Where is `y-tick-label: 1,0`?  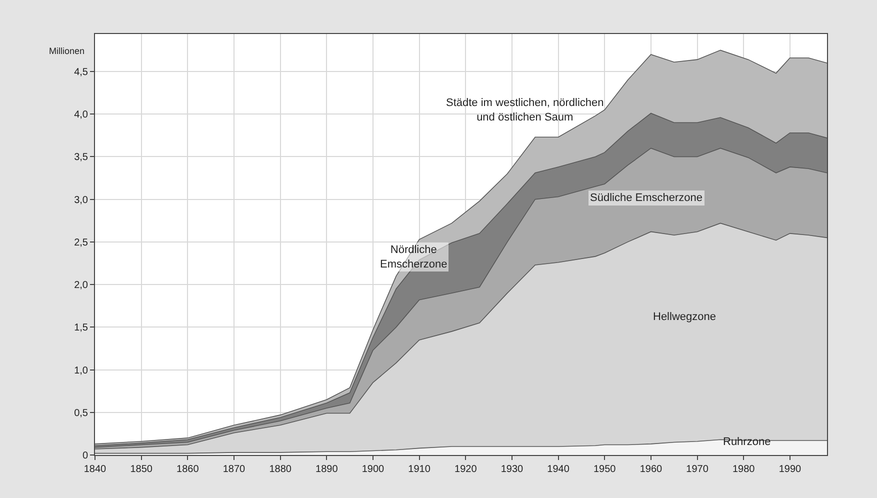
y-tick-label: 1,0 is located at coordinates (81, 370).